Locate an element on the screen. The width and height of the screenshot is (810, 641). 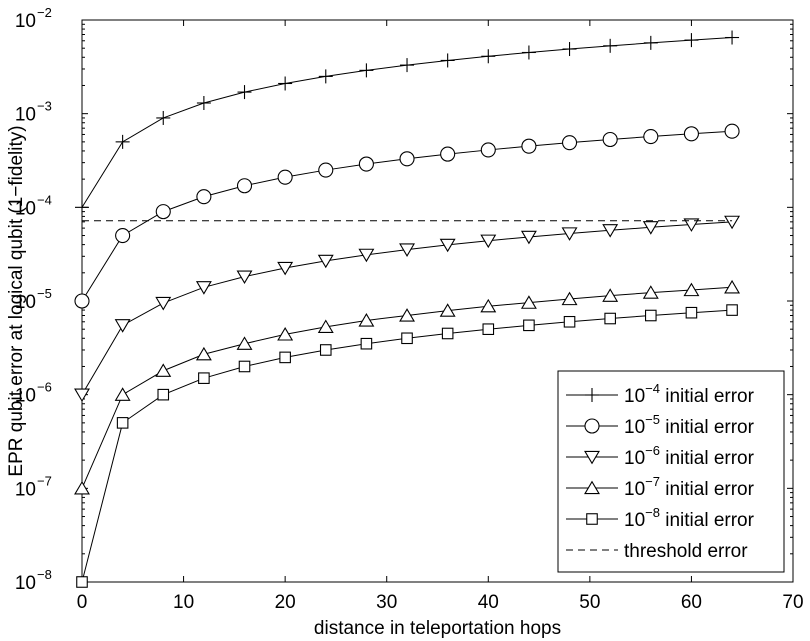
legend-label: 10−4 initial error is located at coordinates (689, 394).